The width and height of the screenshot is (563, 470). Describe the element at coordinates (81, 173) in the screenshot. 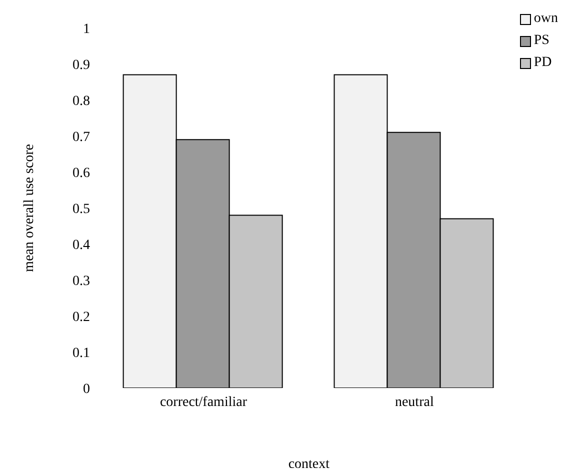

I see `y-tick-label: 0.6` at that location.